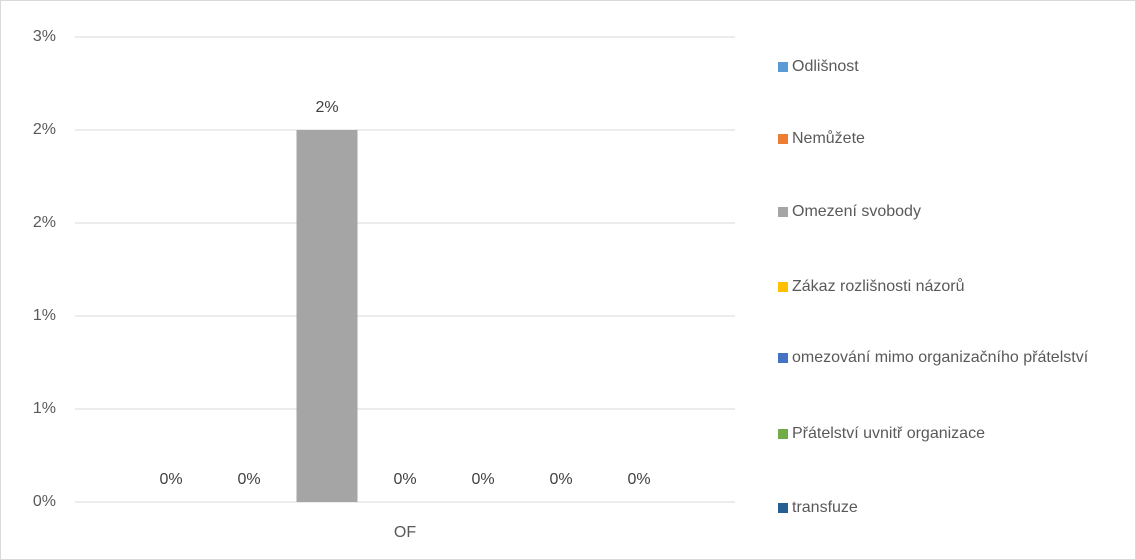 This screenshot has height=560, width=1136. What do you see at coordinates (326, 107) in the screenshot?
I see `data-label: 2%` at bounding box center [326, 107].